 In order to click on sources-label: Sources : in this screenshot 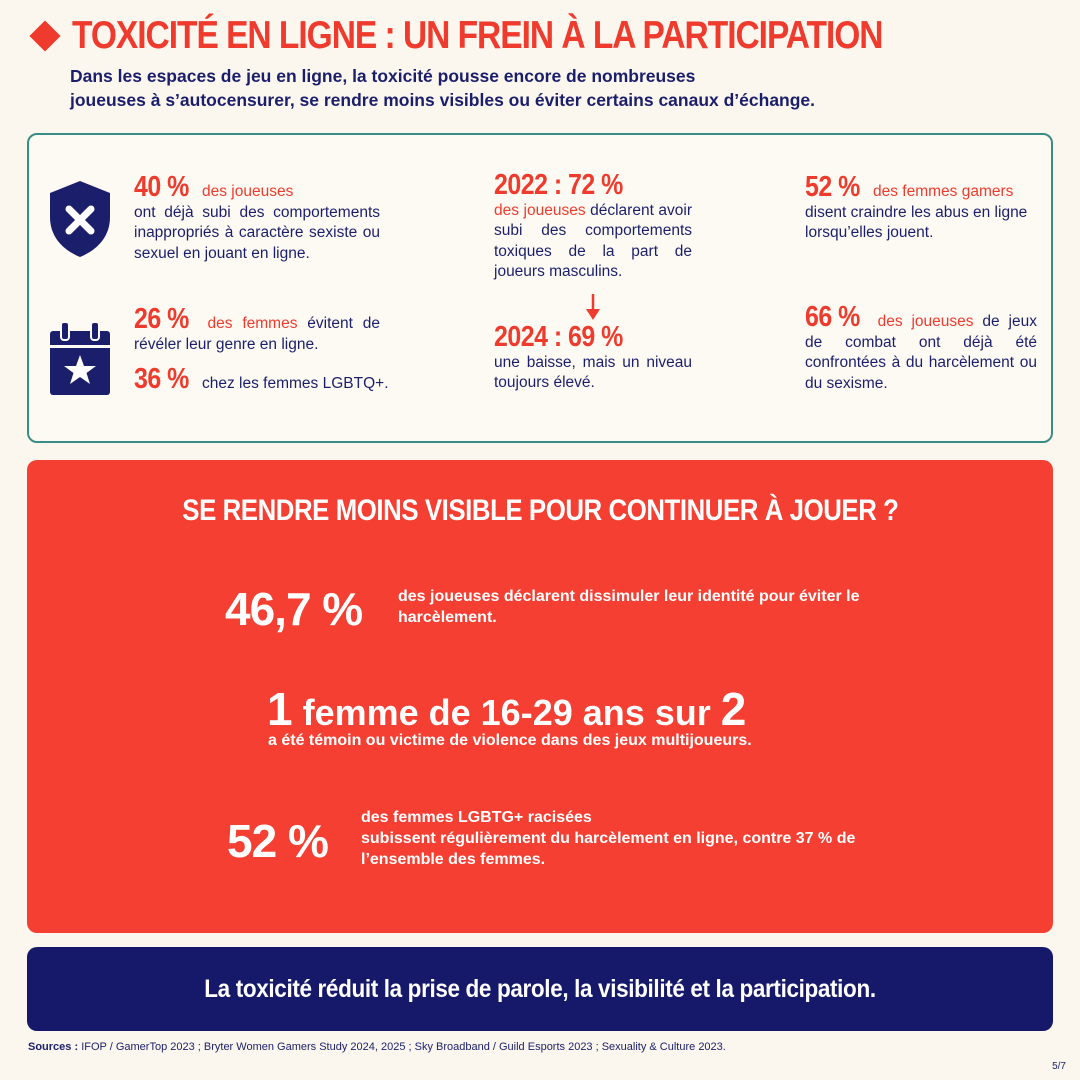, I will do `click(53, 1047)`.